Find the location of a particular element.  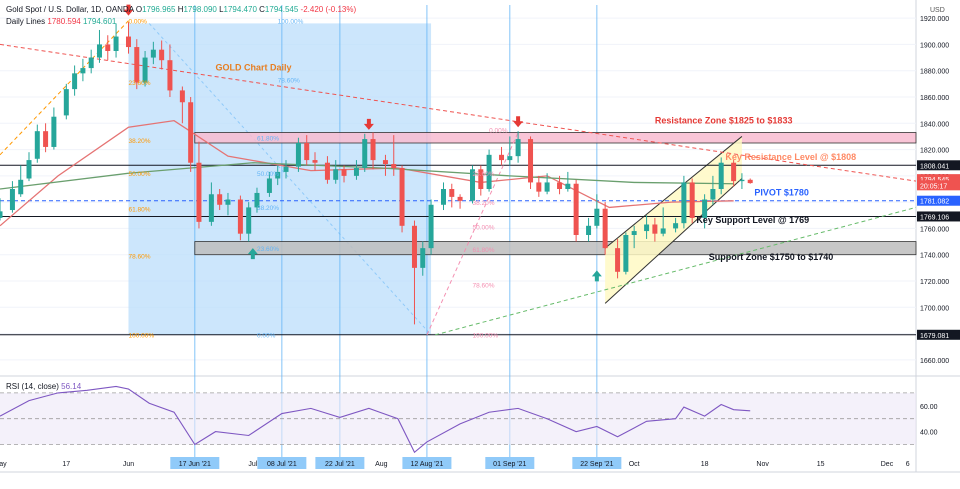

price-axis-tick: 1820.000 is located at coordinates (934, 151).